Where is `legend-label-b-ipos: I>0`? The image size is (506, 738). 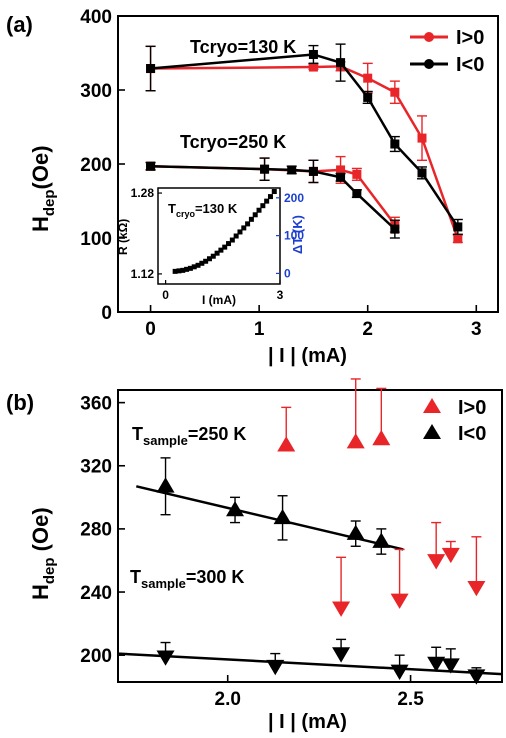
legend-label-b-ipos: I>0 is located at coordinates (472, 408).